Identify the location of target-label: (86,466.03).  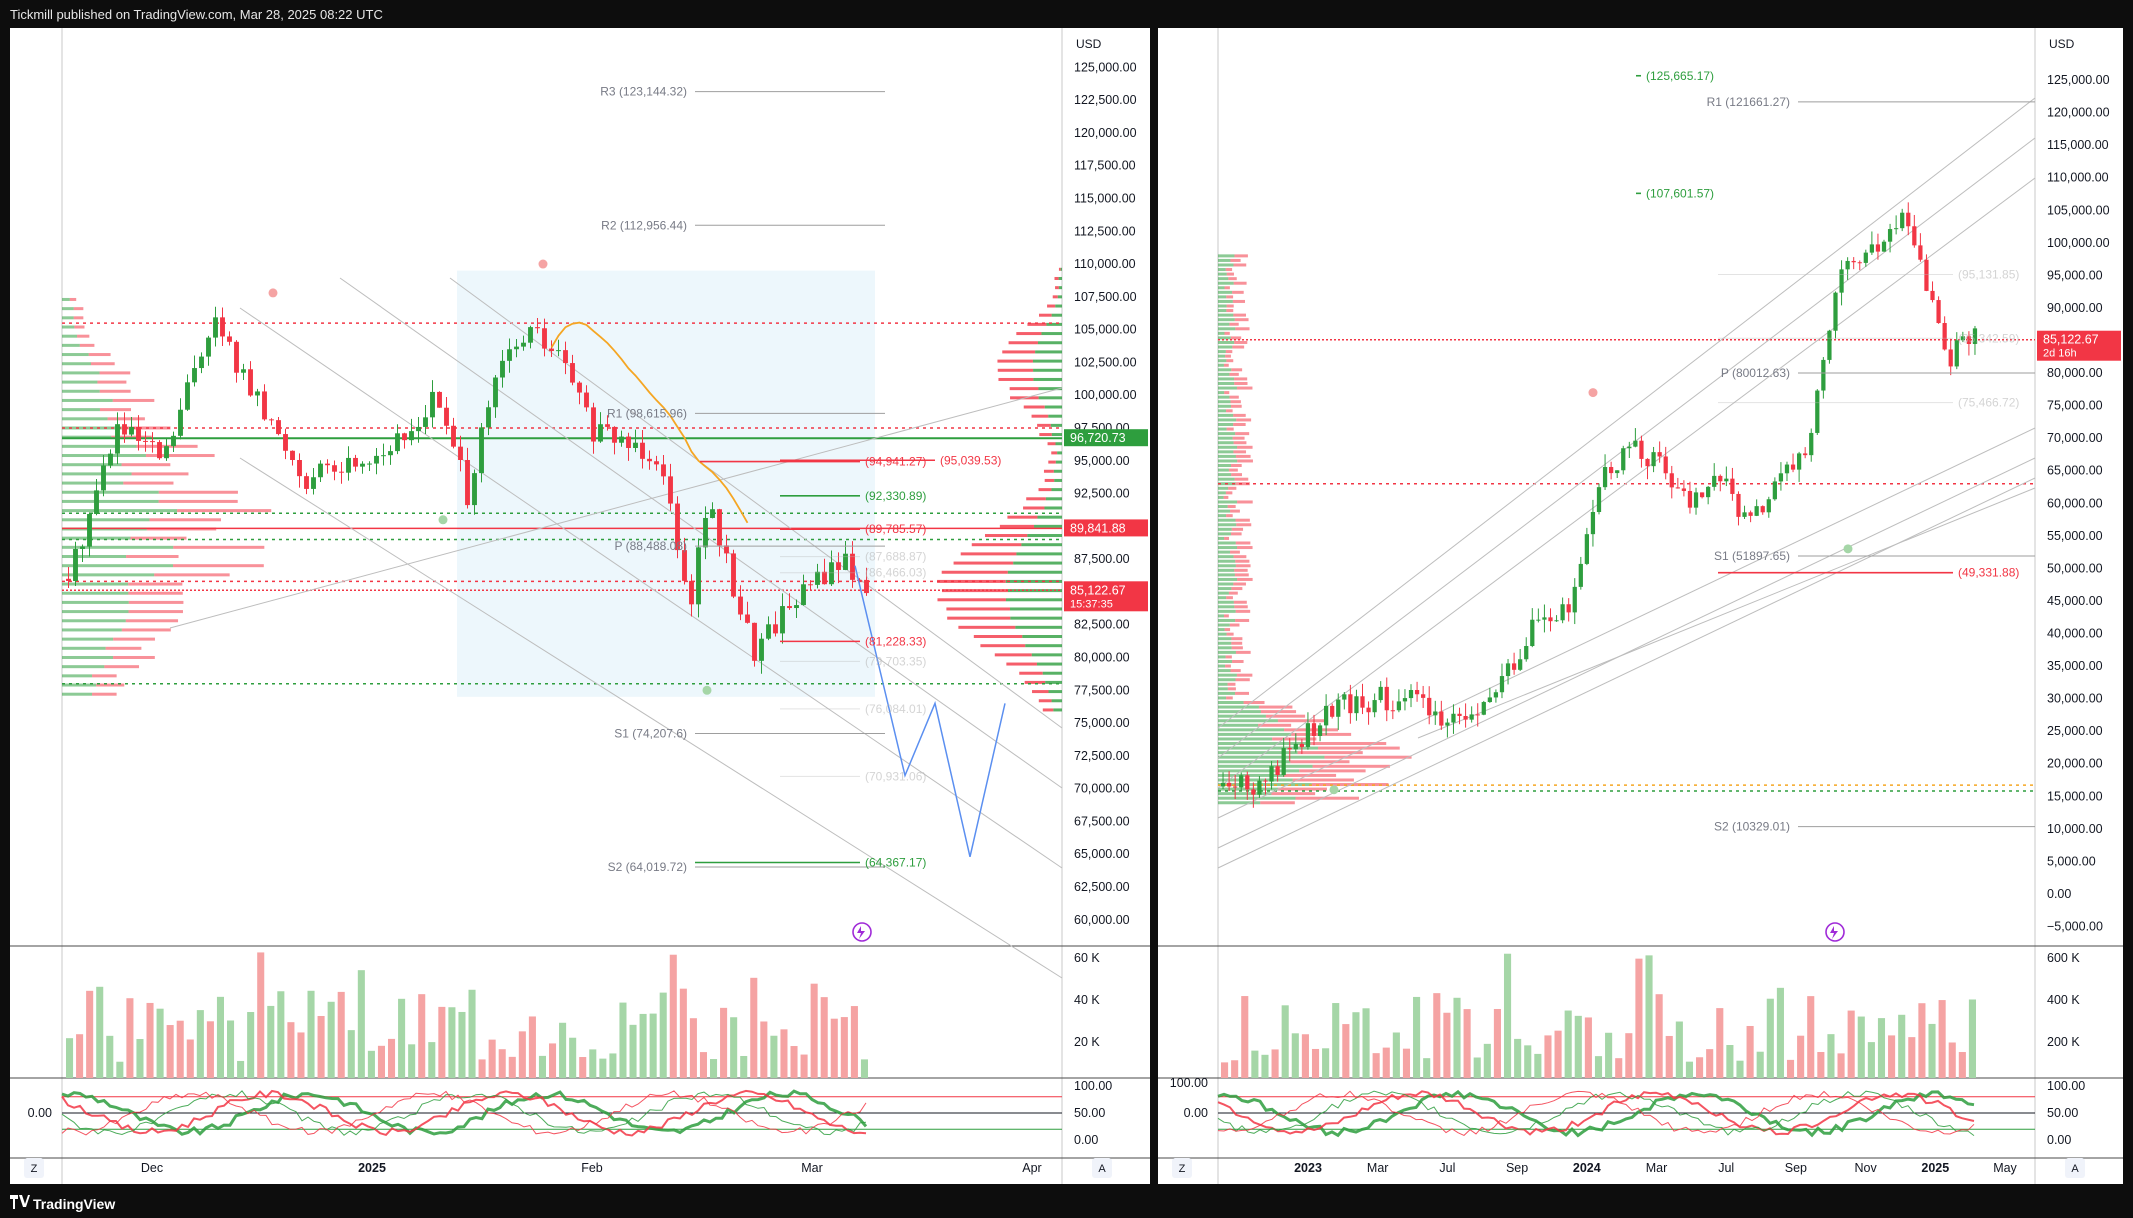
(895, 573).